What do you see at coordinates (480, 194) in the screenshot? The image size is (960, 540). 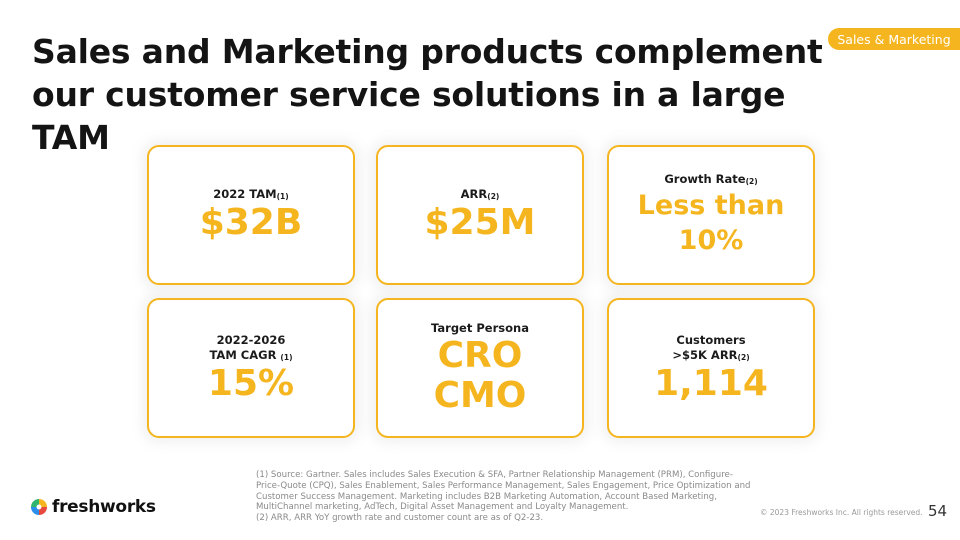 I see `arr-label: ARR(2)` at bounding box center [480, 194].